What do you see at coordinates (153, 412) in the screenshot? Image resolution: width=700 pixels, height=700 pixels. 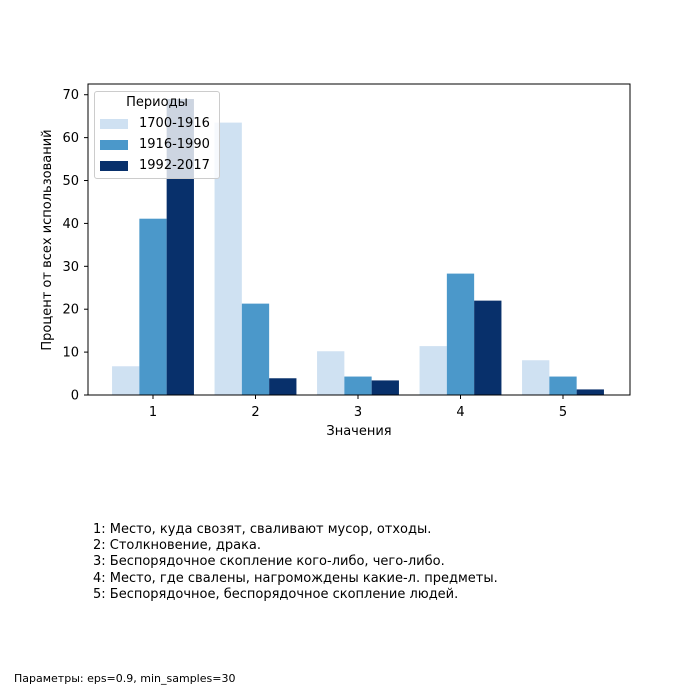 I see `x-tick-label: 1` at bounding box center [153, 412].